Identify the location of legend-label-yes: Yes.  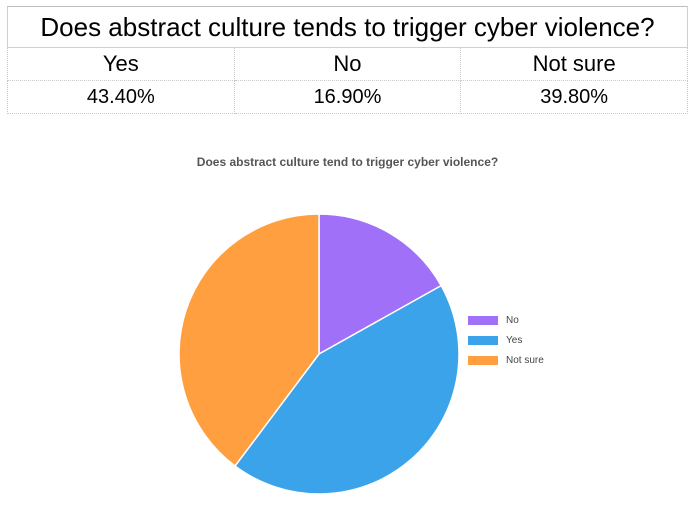
(514, 340).